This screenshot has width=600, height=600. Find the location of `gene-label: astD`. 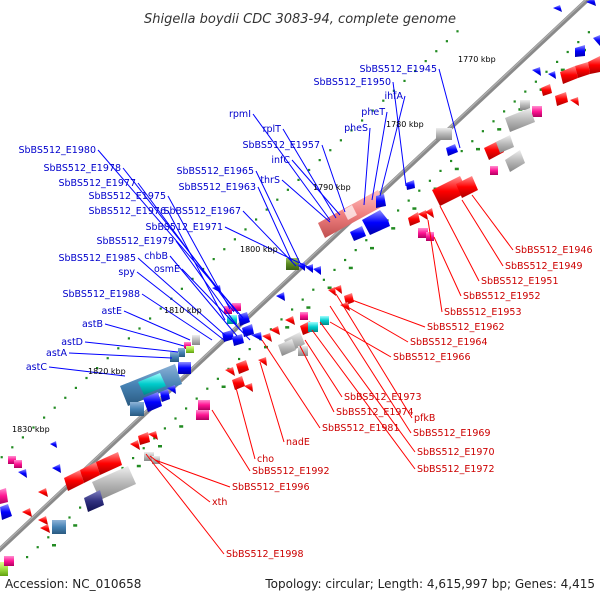

gene-label: astD is located at coordinates (72, 342).